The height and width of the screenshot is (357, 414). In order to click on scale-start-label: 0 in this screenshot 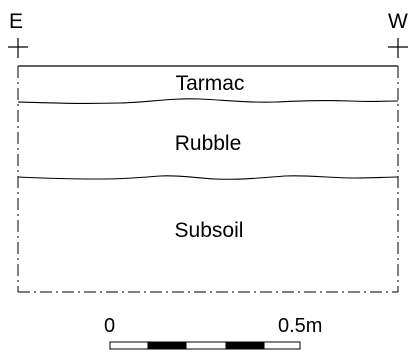, I will do `click(110, 326)`.